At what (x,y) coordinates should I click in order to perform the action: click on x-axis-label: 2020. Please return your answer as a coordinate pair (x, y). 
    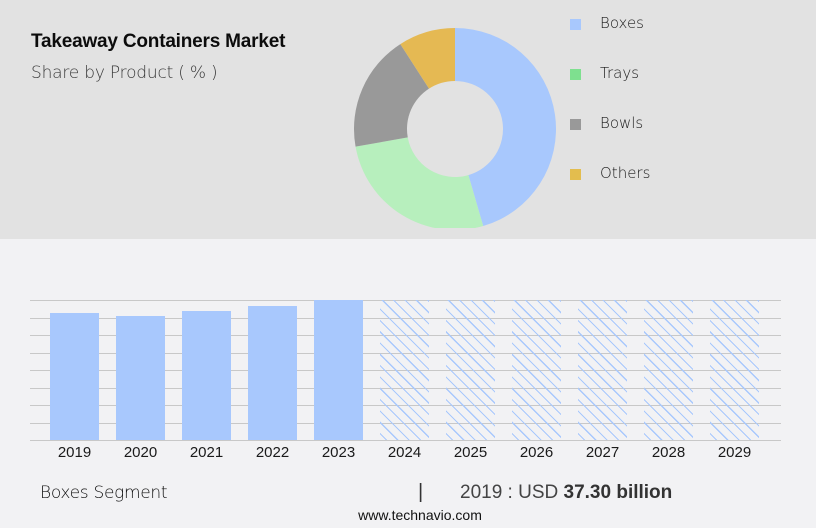
    Looking at the image, I should click on (140, 452).